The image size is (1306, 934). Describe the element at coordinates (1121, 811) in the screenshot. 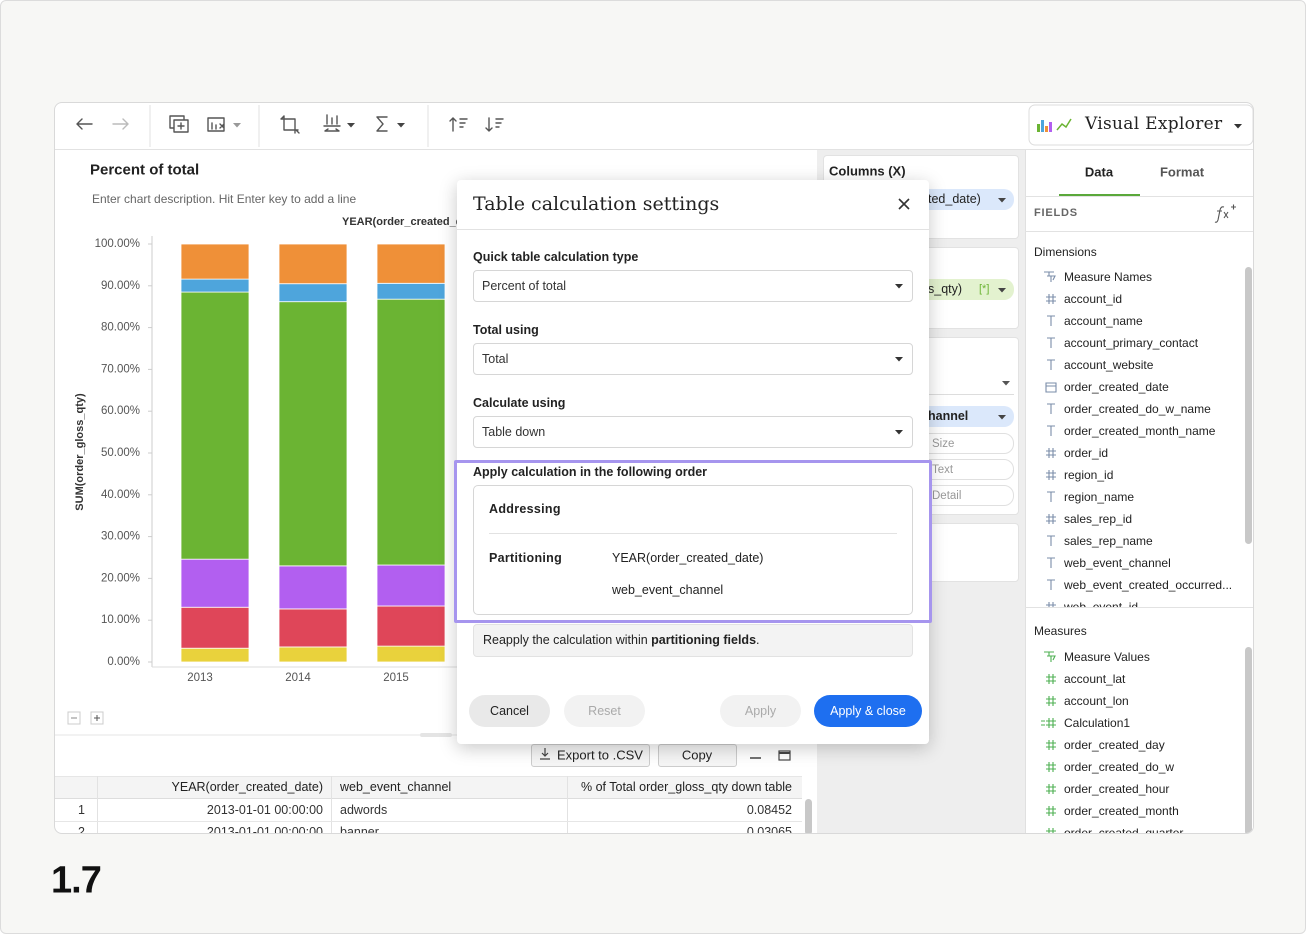

I see `field-item: order_created_month` at that location.